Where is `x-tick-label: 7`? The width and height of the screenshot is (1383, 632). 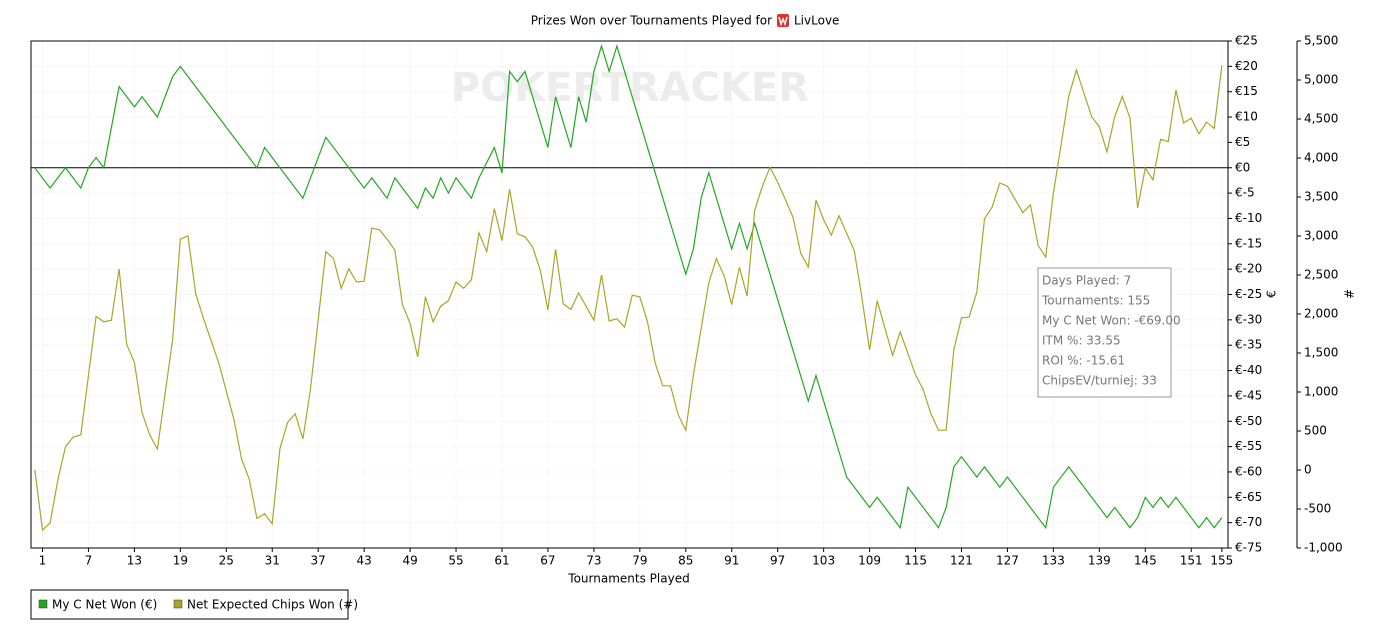
x-tick-label: 7 is located at coordinates (89, 561).